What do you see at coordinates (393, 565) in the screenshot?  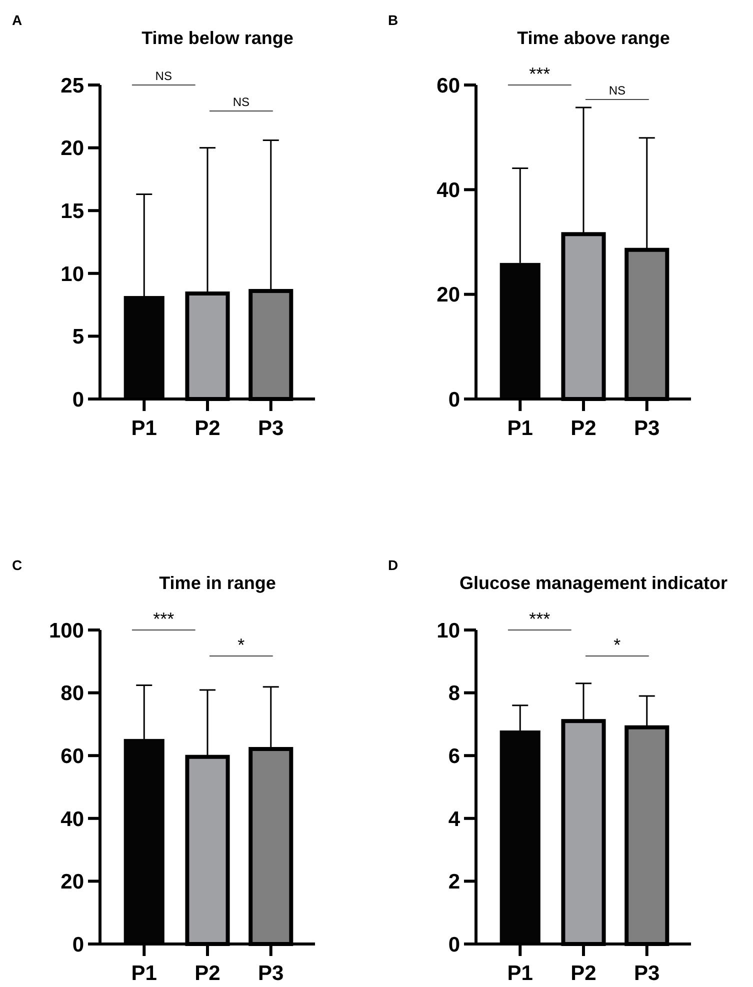 I see `text: D` at bounding box center [393, 565].